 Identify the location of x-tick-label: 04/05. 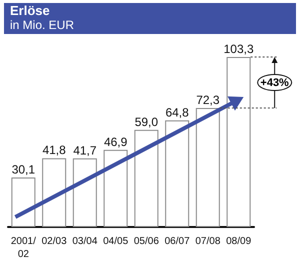
(116, 241).